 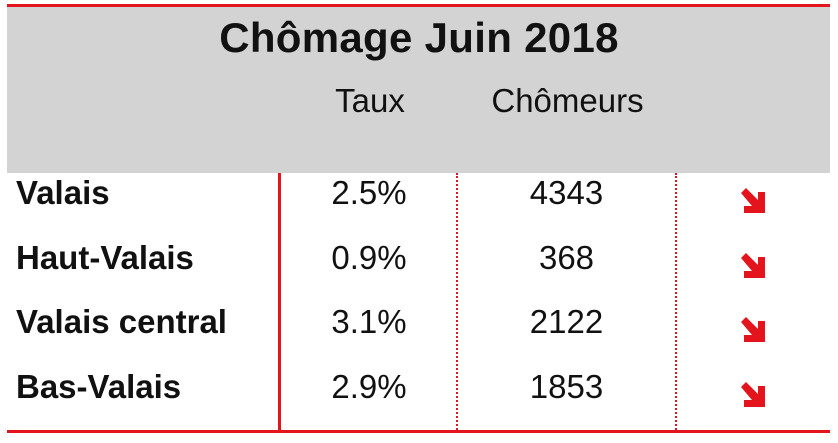 I want to click on unemployed-count: 4343, so click(x=566, y=192).